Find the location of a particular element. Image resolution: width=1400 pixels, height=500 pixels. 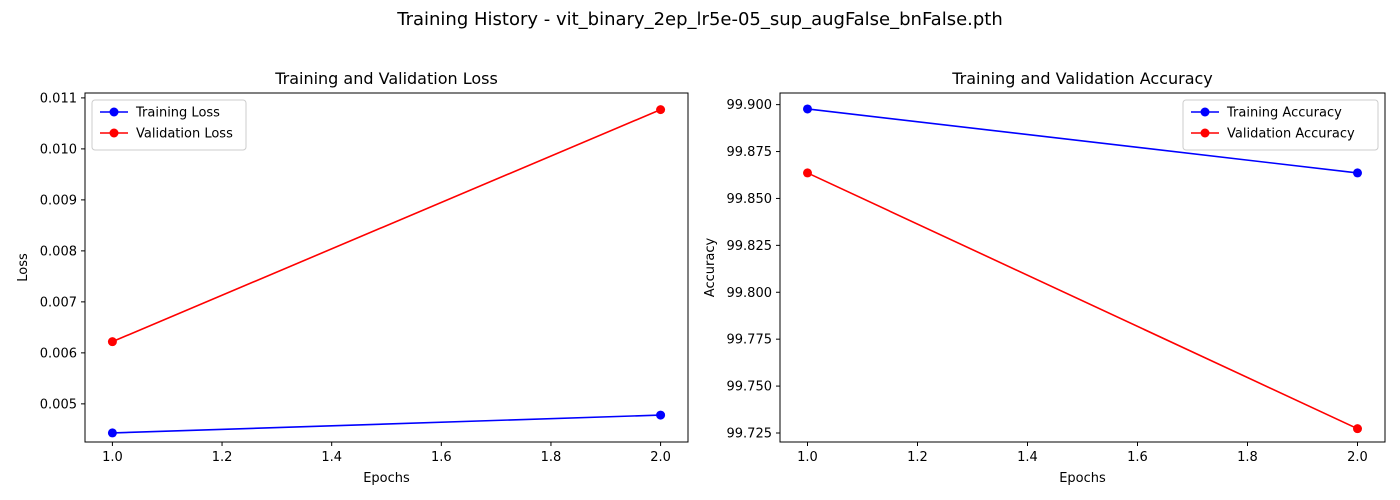

y-tick-label: 99.825 is located at coordinates (750, 246).